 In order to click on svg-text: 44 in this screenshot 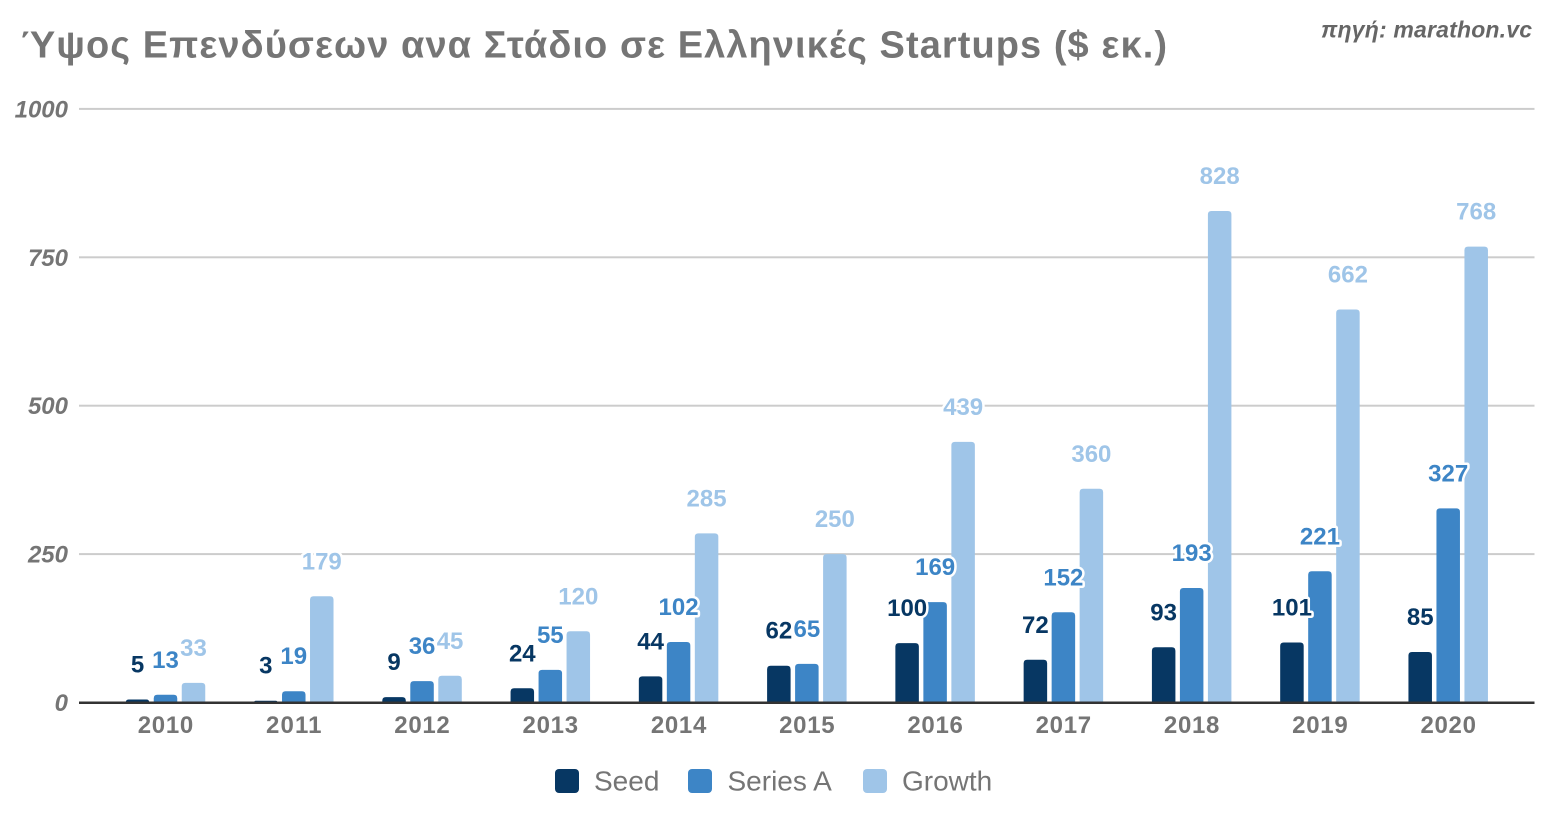, I will do `click(650, 641)`.